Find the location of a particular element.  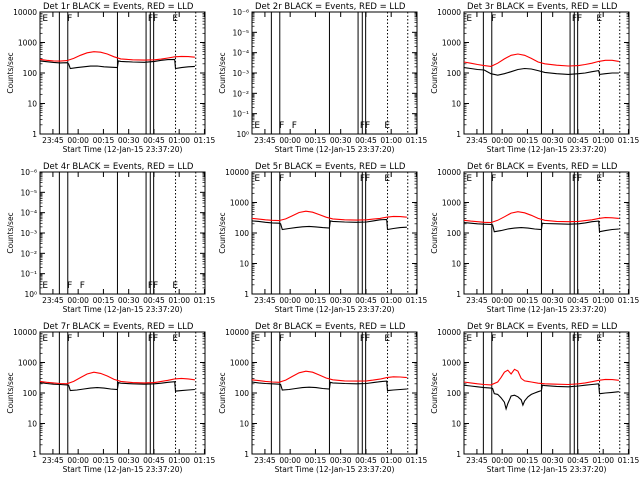

y-tick-label: 10⁻⁴ is located at coordinates (240, 53).